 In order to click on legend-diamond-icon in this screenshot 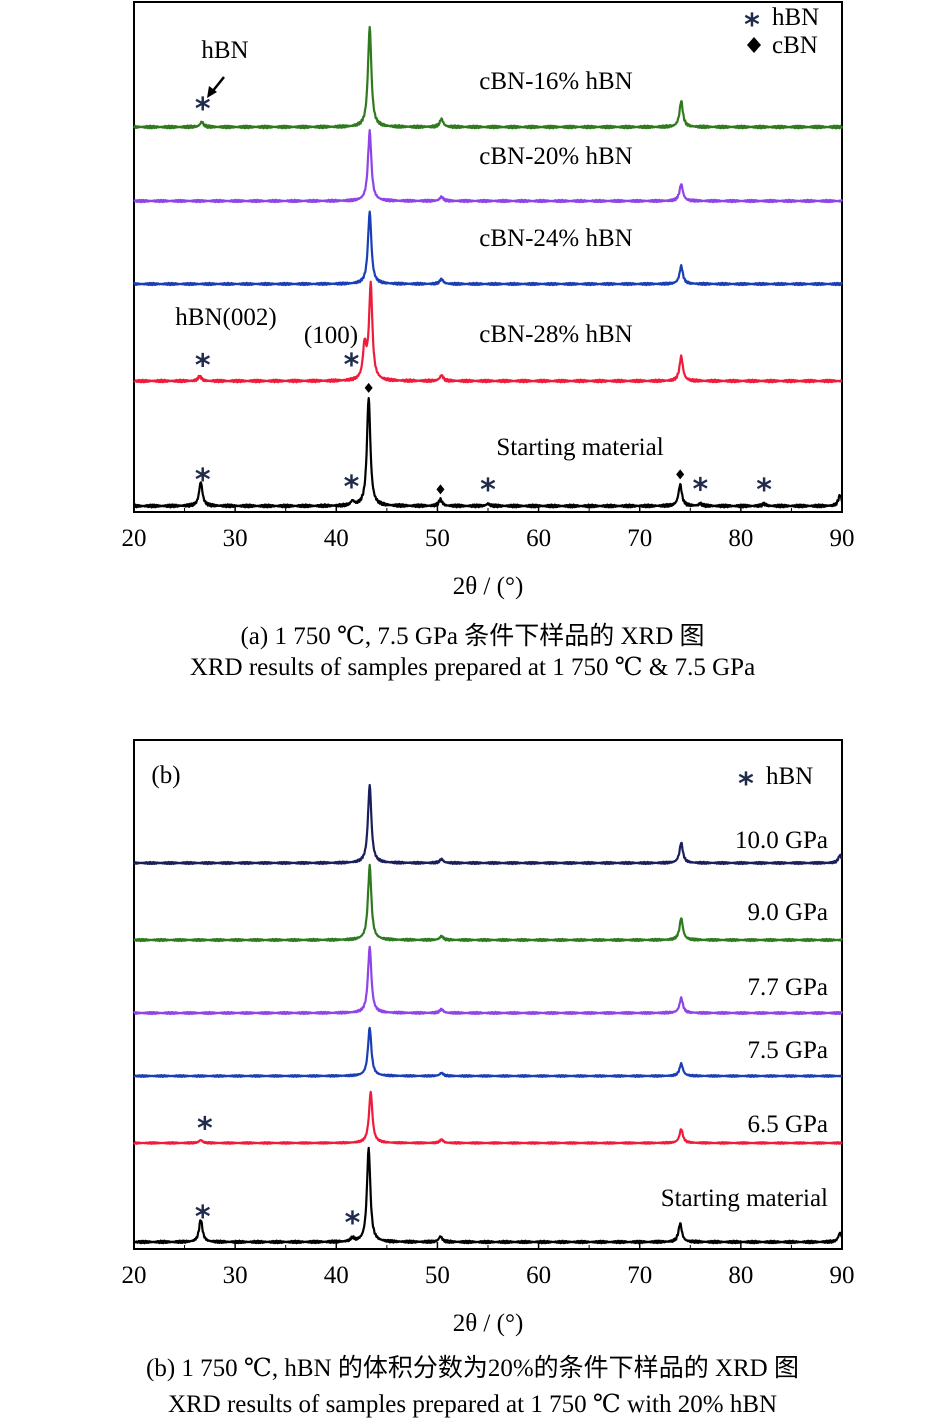, I will do `click(754, 45)`.